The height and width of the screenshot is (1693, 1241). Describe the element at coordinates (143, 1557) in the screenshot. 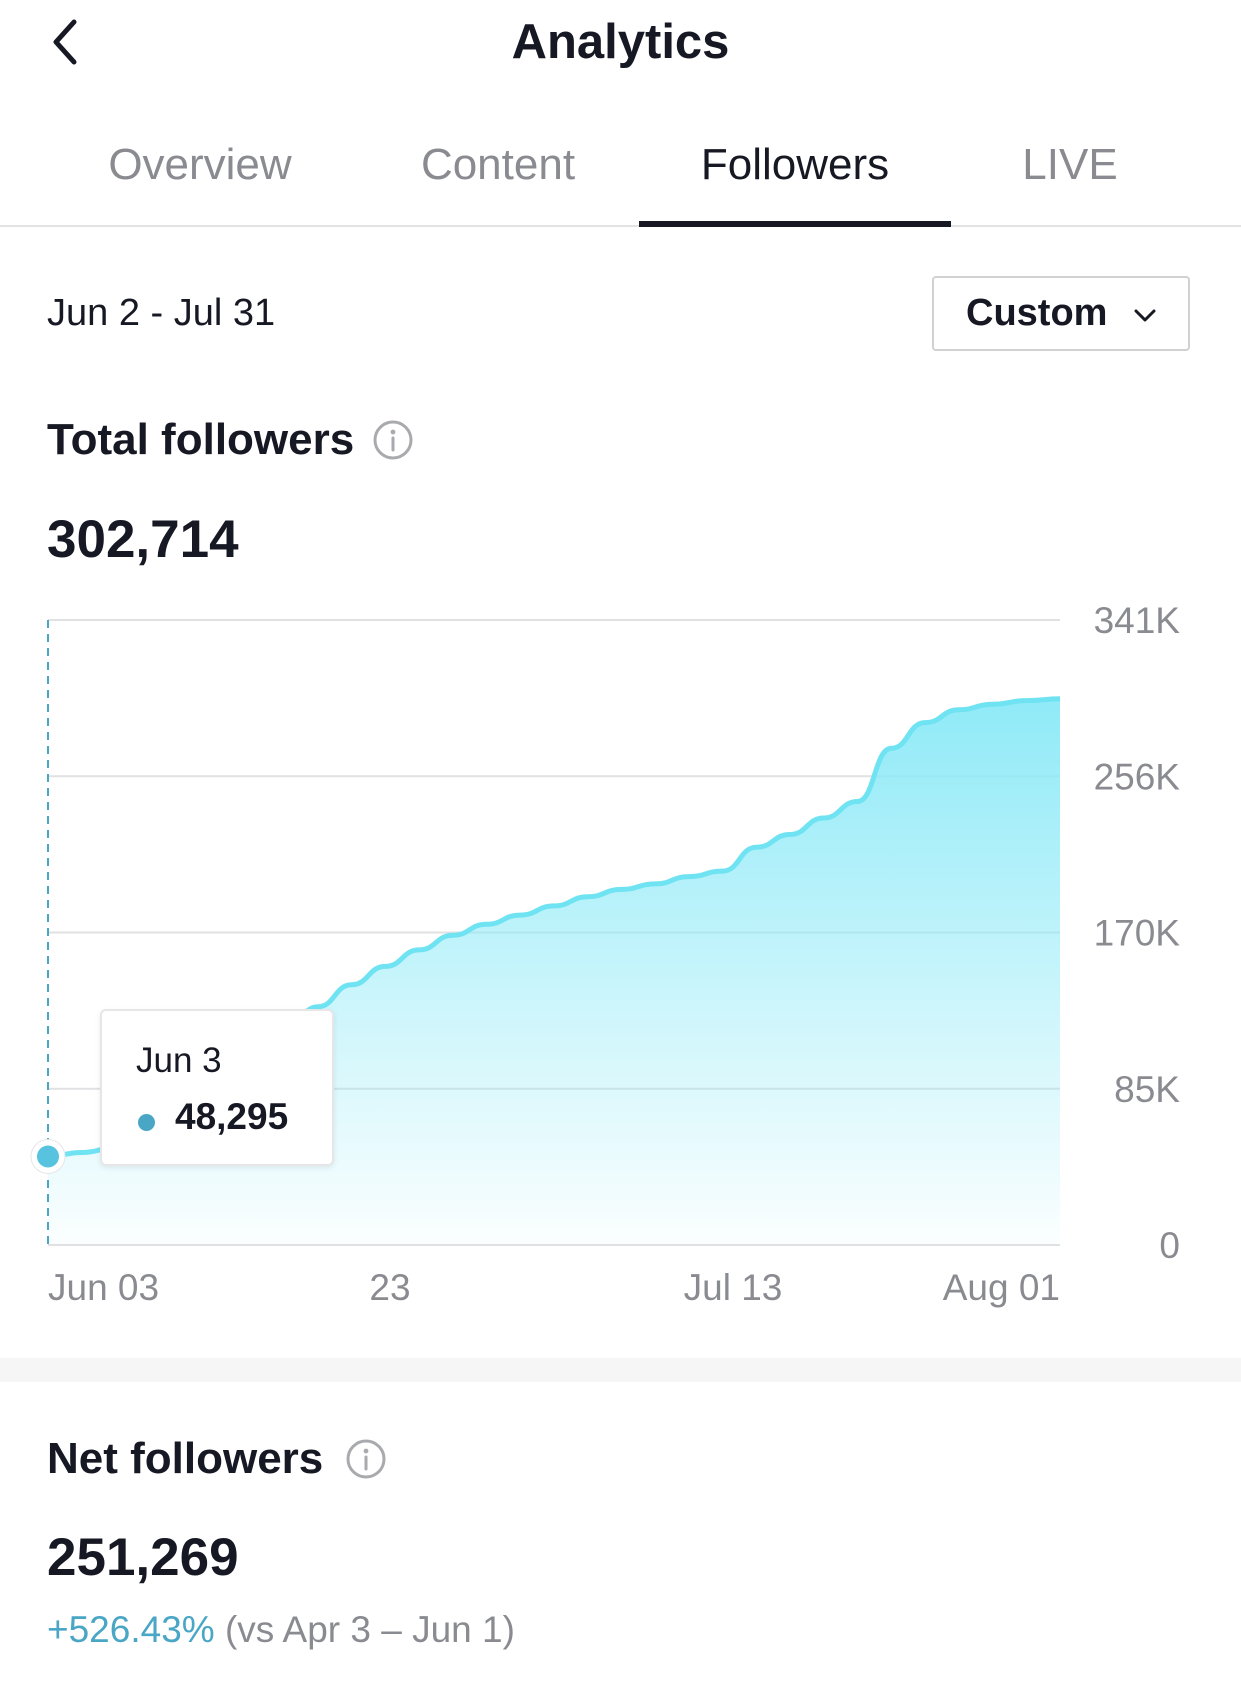

I see `net-followers-value: 251,269` at that location.